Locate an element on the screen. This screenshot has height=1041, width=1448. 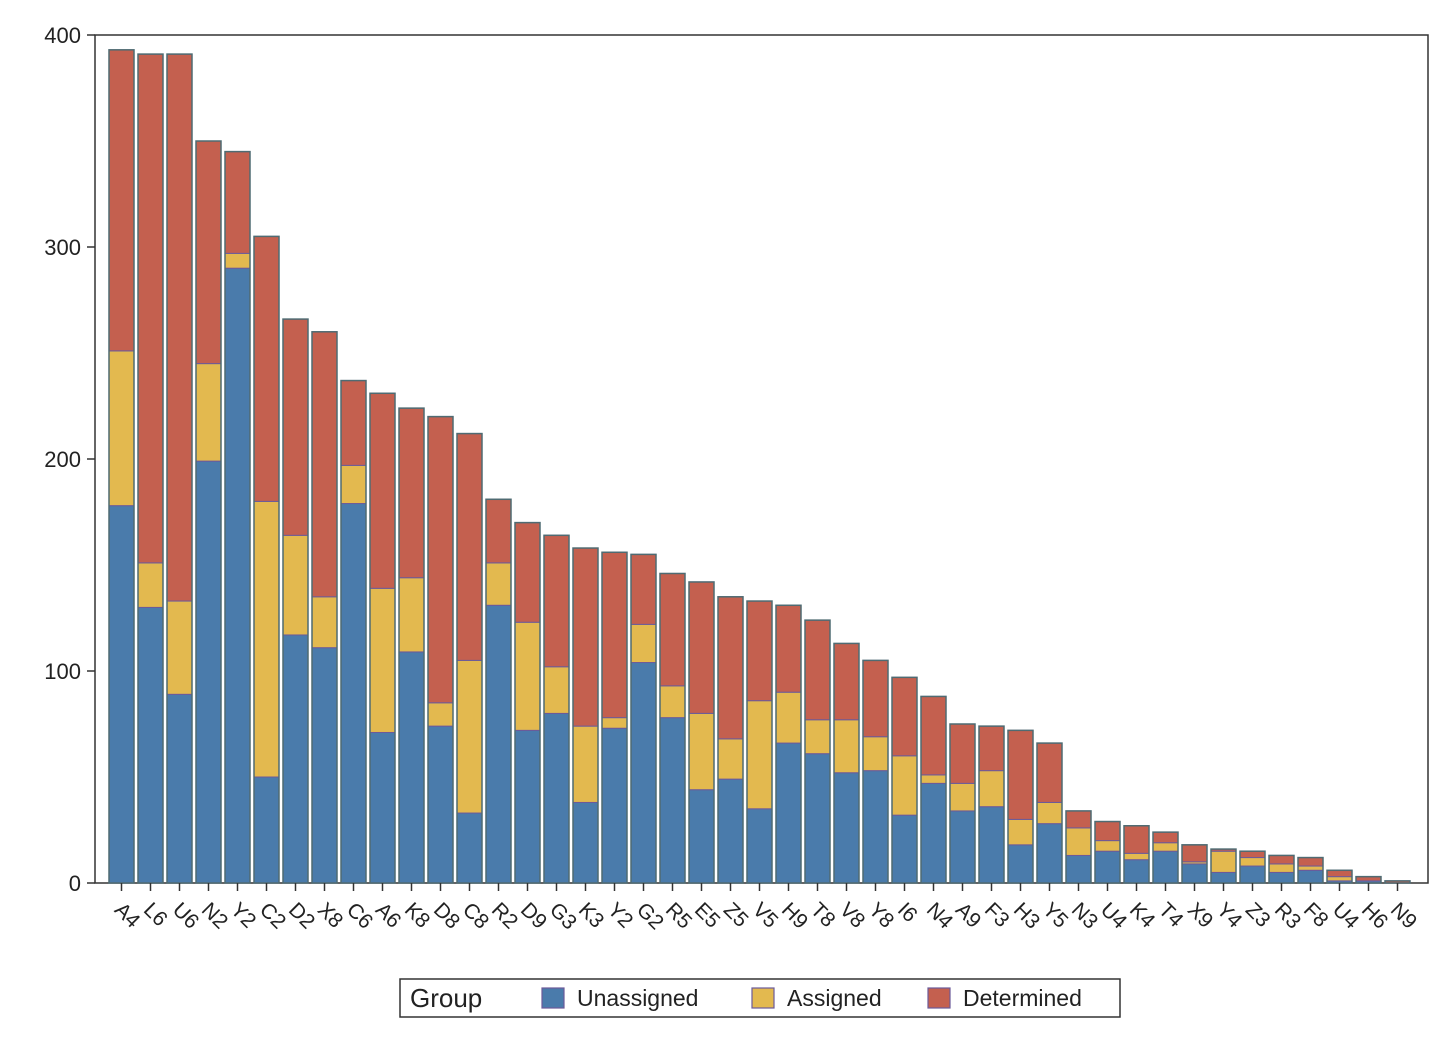
x-tick-label: G2 is located at coordinates (650, 916).